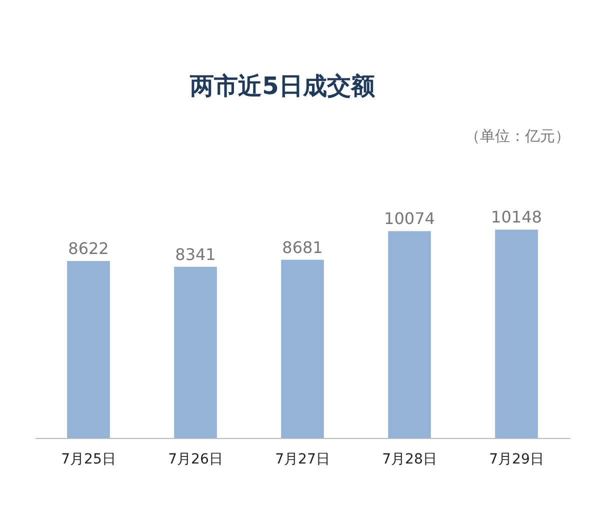 The height and width of the screenshot is (521, 609). Describe the element at coordinates (282, 86) in the screenshot. I see `chart-title: 两市近5日成交额` at that location.